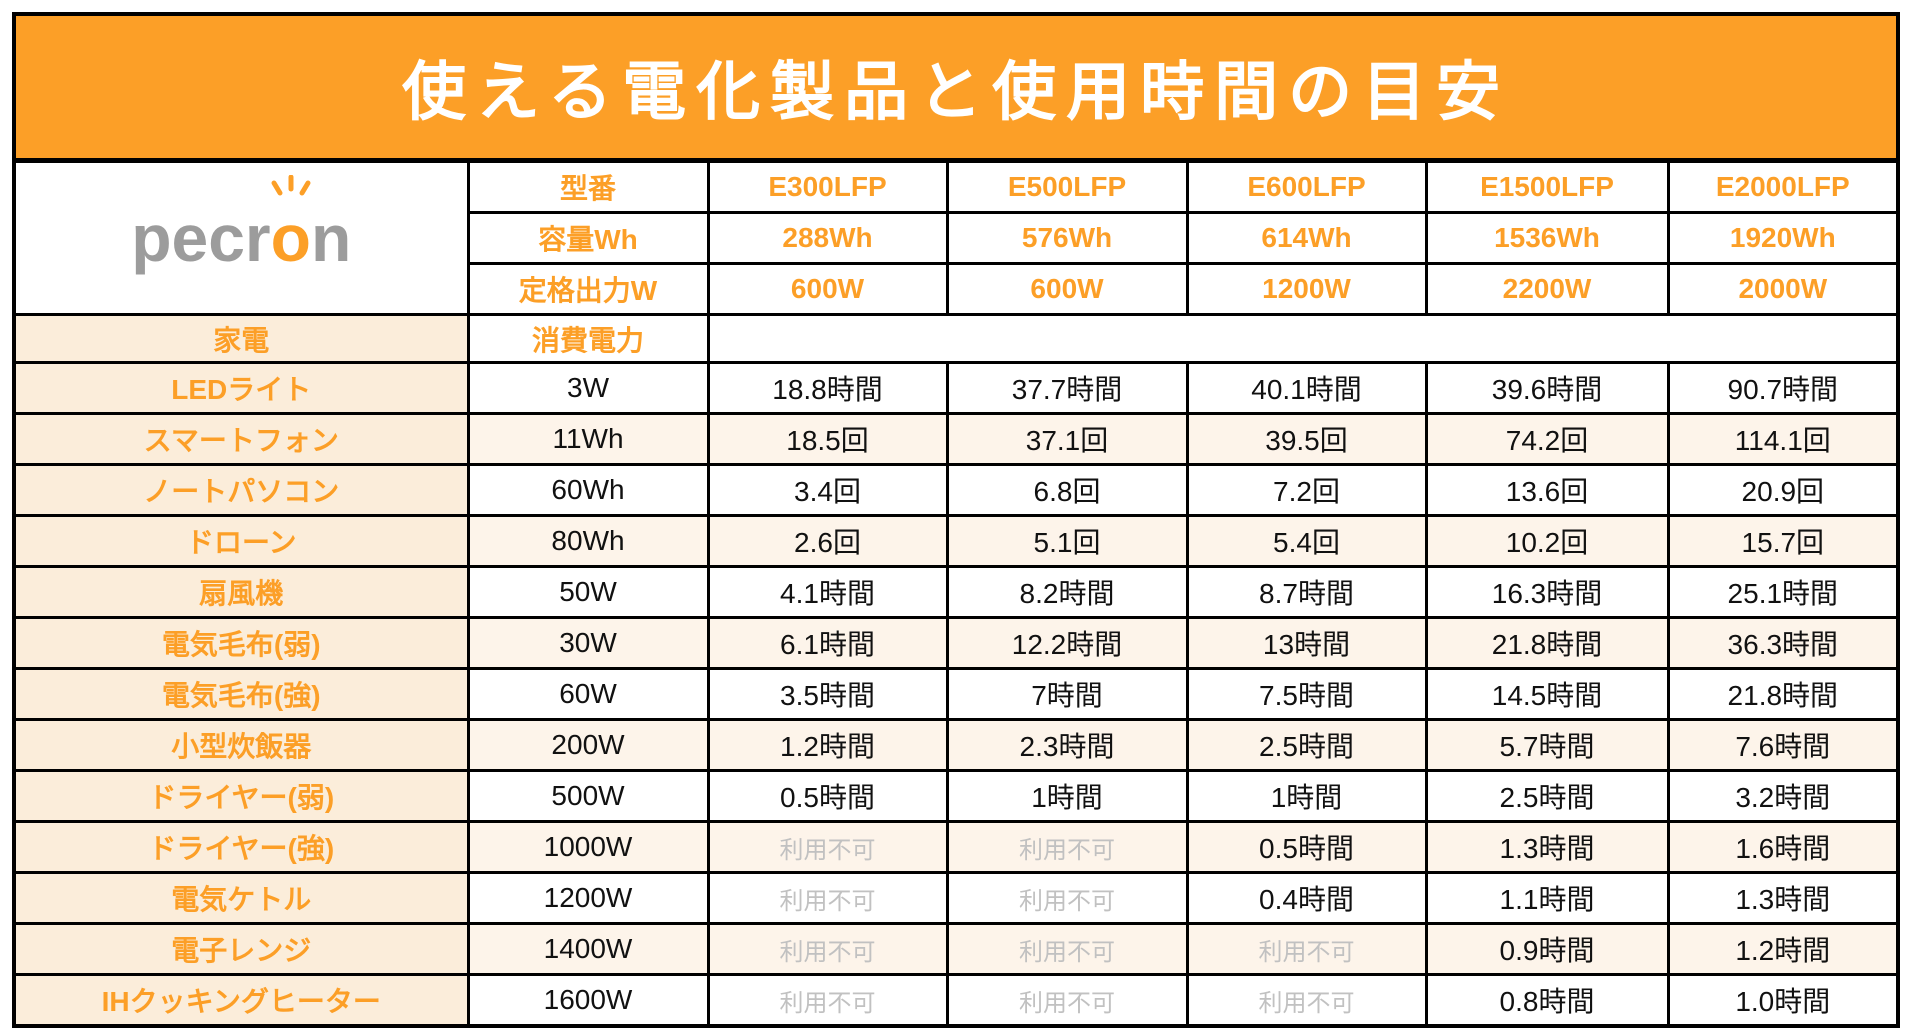 The height and width of the screenshot is (1028, 1910). What do you see at coordinates (956, 847) in the screenshot?
I see `table-row: ドライヤー(強) 1000W 利用不可 利用不可 0.5時間 1.3時間 1.6時間` at bounding box center [956, 847].